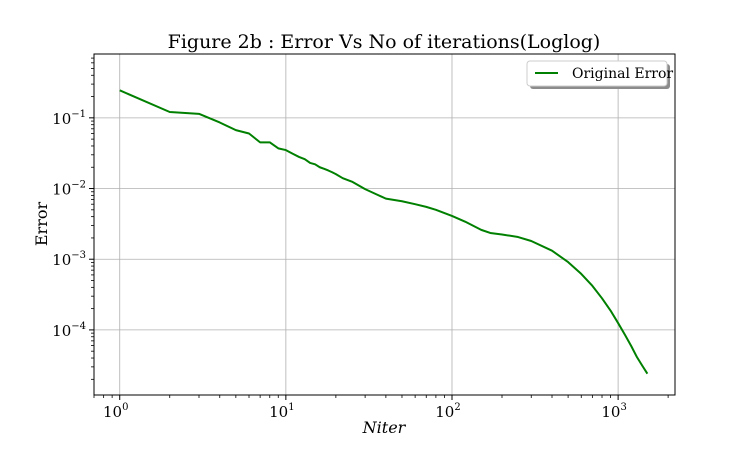  Describe the element at coordinates (281, 411) in the screenshot. I see `x-tick-label: 10¹` at that location.